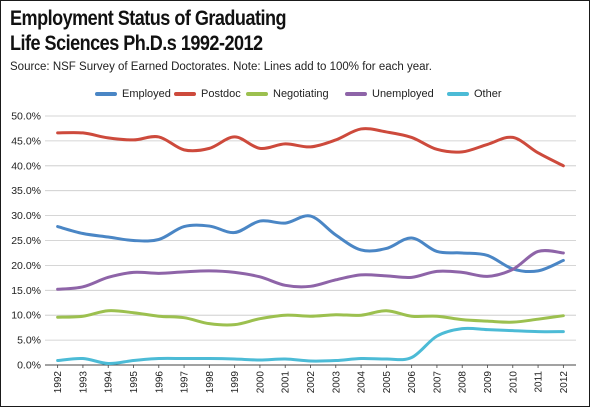 The width and height of the screenshot is (590, 407). Describe the element at coordinates (310, 244) in the screenshot. I see `series-line-employed` at that location.